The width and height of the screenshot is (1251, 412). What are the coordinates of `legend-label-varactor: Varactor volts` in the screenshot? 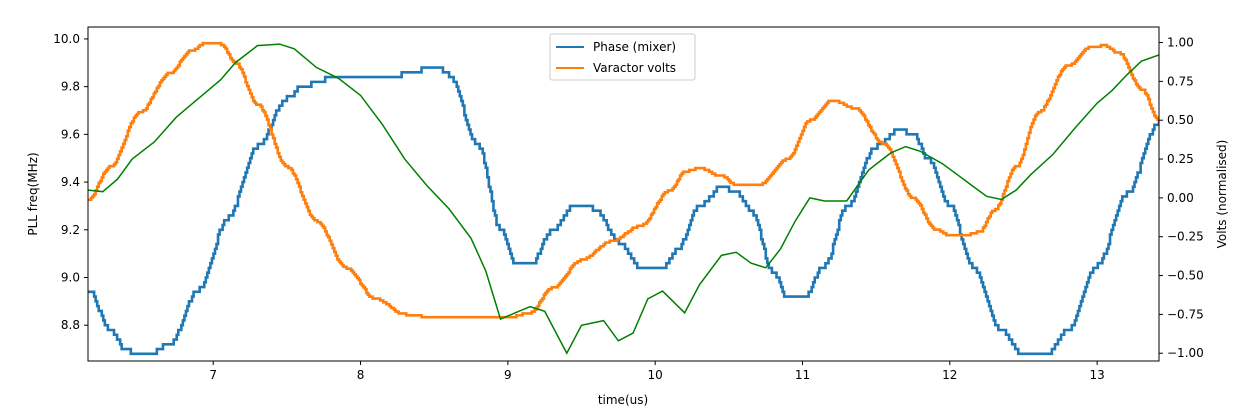 It's located at (634, 68).